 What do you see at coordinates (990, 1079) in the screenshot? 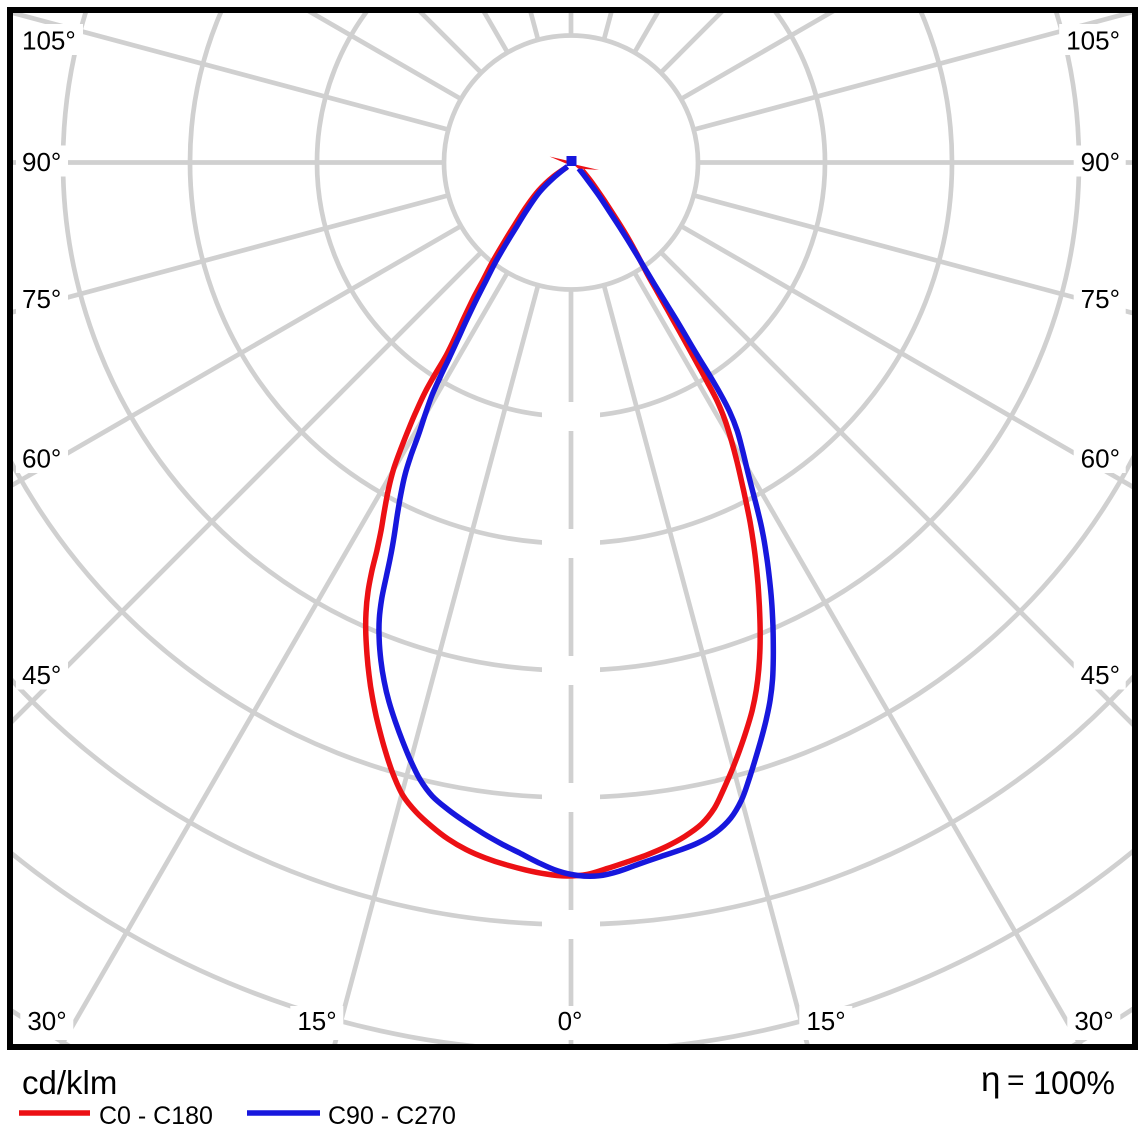
I see `svg-text: η` at bounding box center [990, 1079].